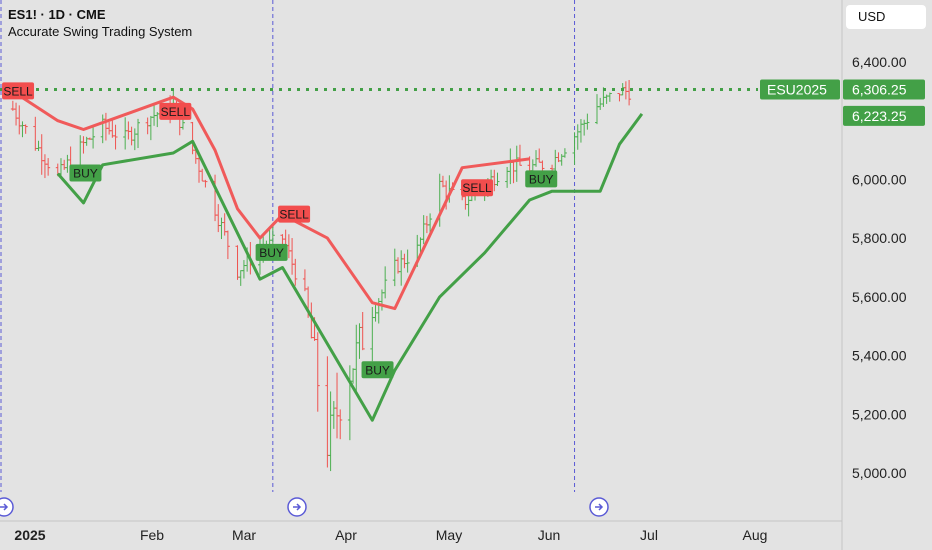 The image size is (932, 550). What do you see at coordinates (879, 90) in the screenshot?
I see `last-price-tag-text: 6,306.25` at bounding box center [879, 90].